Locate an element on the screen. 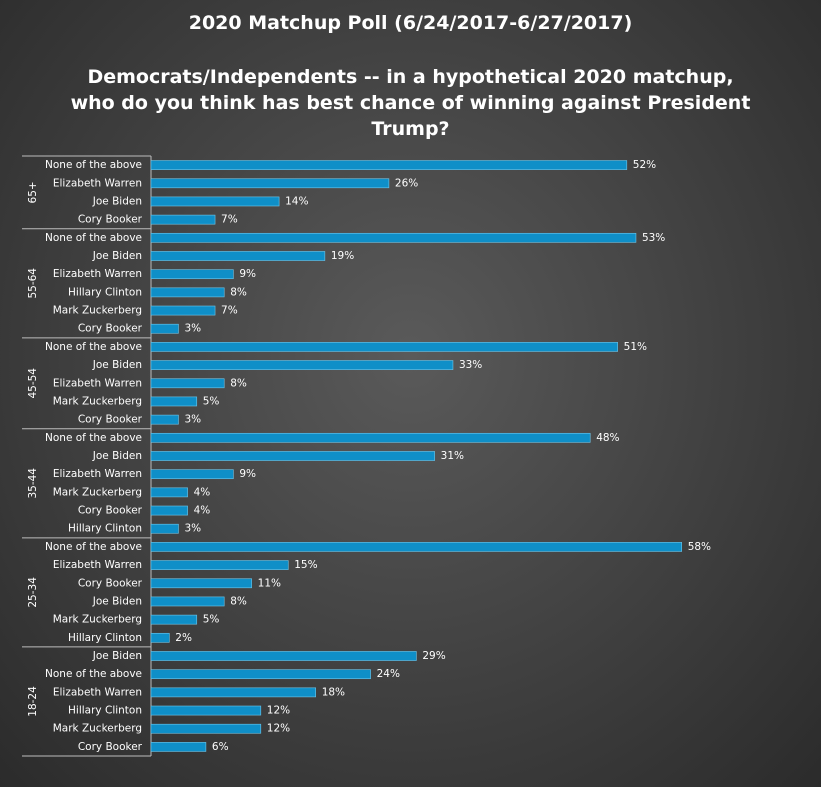 The height and width of the screenshot is (787, 821). data-label: 58% is located at coordinates (699, 547).